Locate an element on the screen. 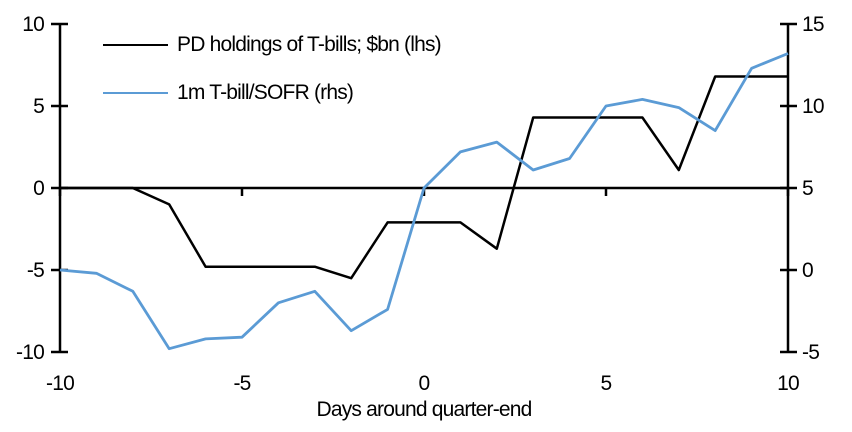 The width and height of the screenshot is (852, 432). legend-line-sample-1m-tbill-sofr is located at coordinates (135, 93).